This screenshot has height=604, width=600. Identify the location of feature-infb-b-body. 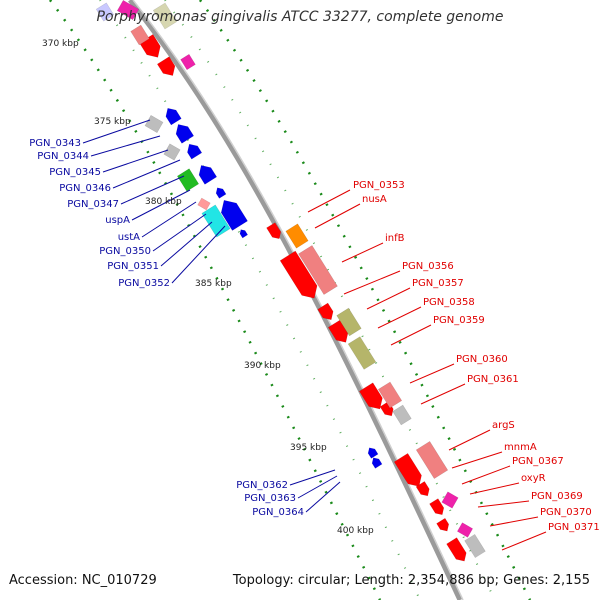
(318, 270).